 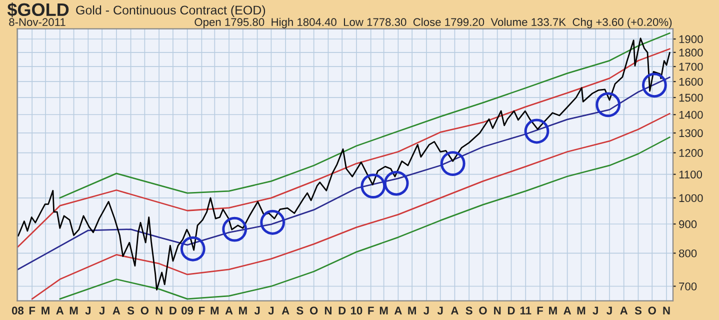 What do you see at coordinates (688, 224) in the screenshot?
I see `y-tick-label: 900` at bounding box center [688, 224].